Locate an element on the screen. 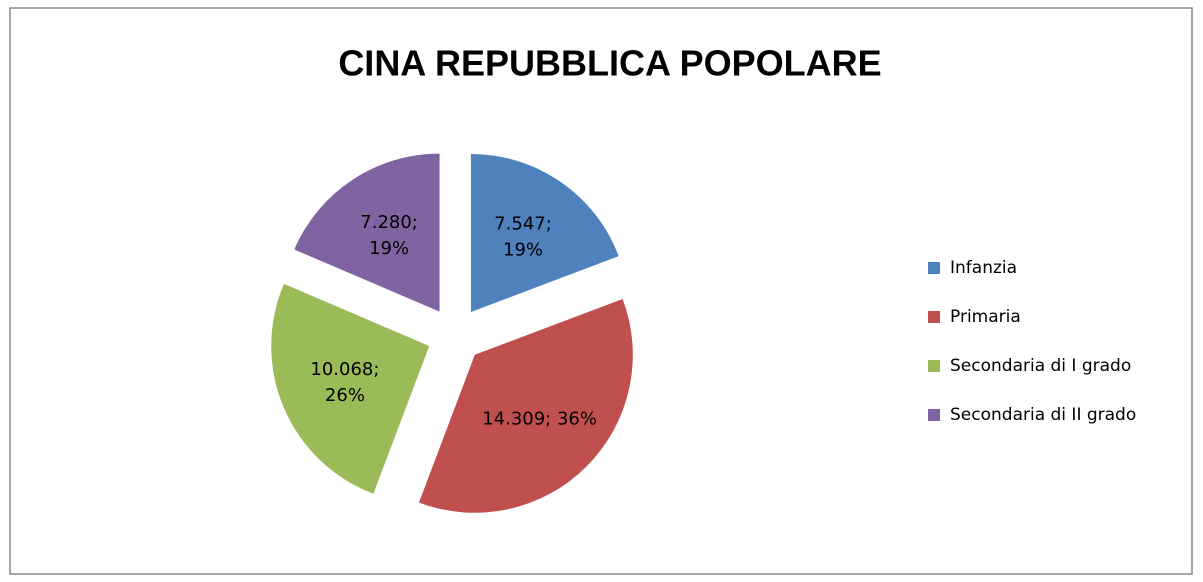 This screenshot has height=582, width=1203. legend-label: Infanzia is located at coordinates (983, 268).